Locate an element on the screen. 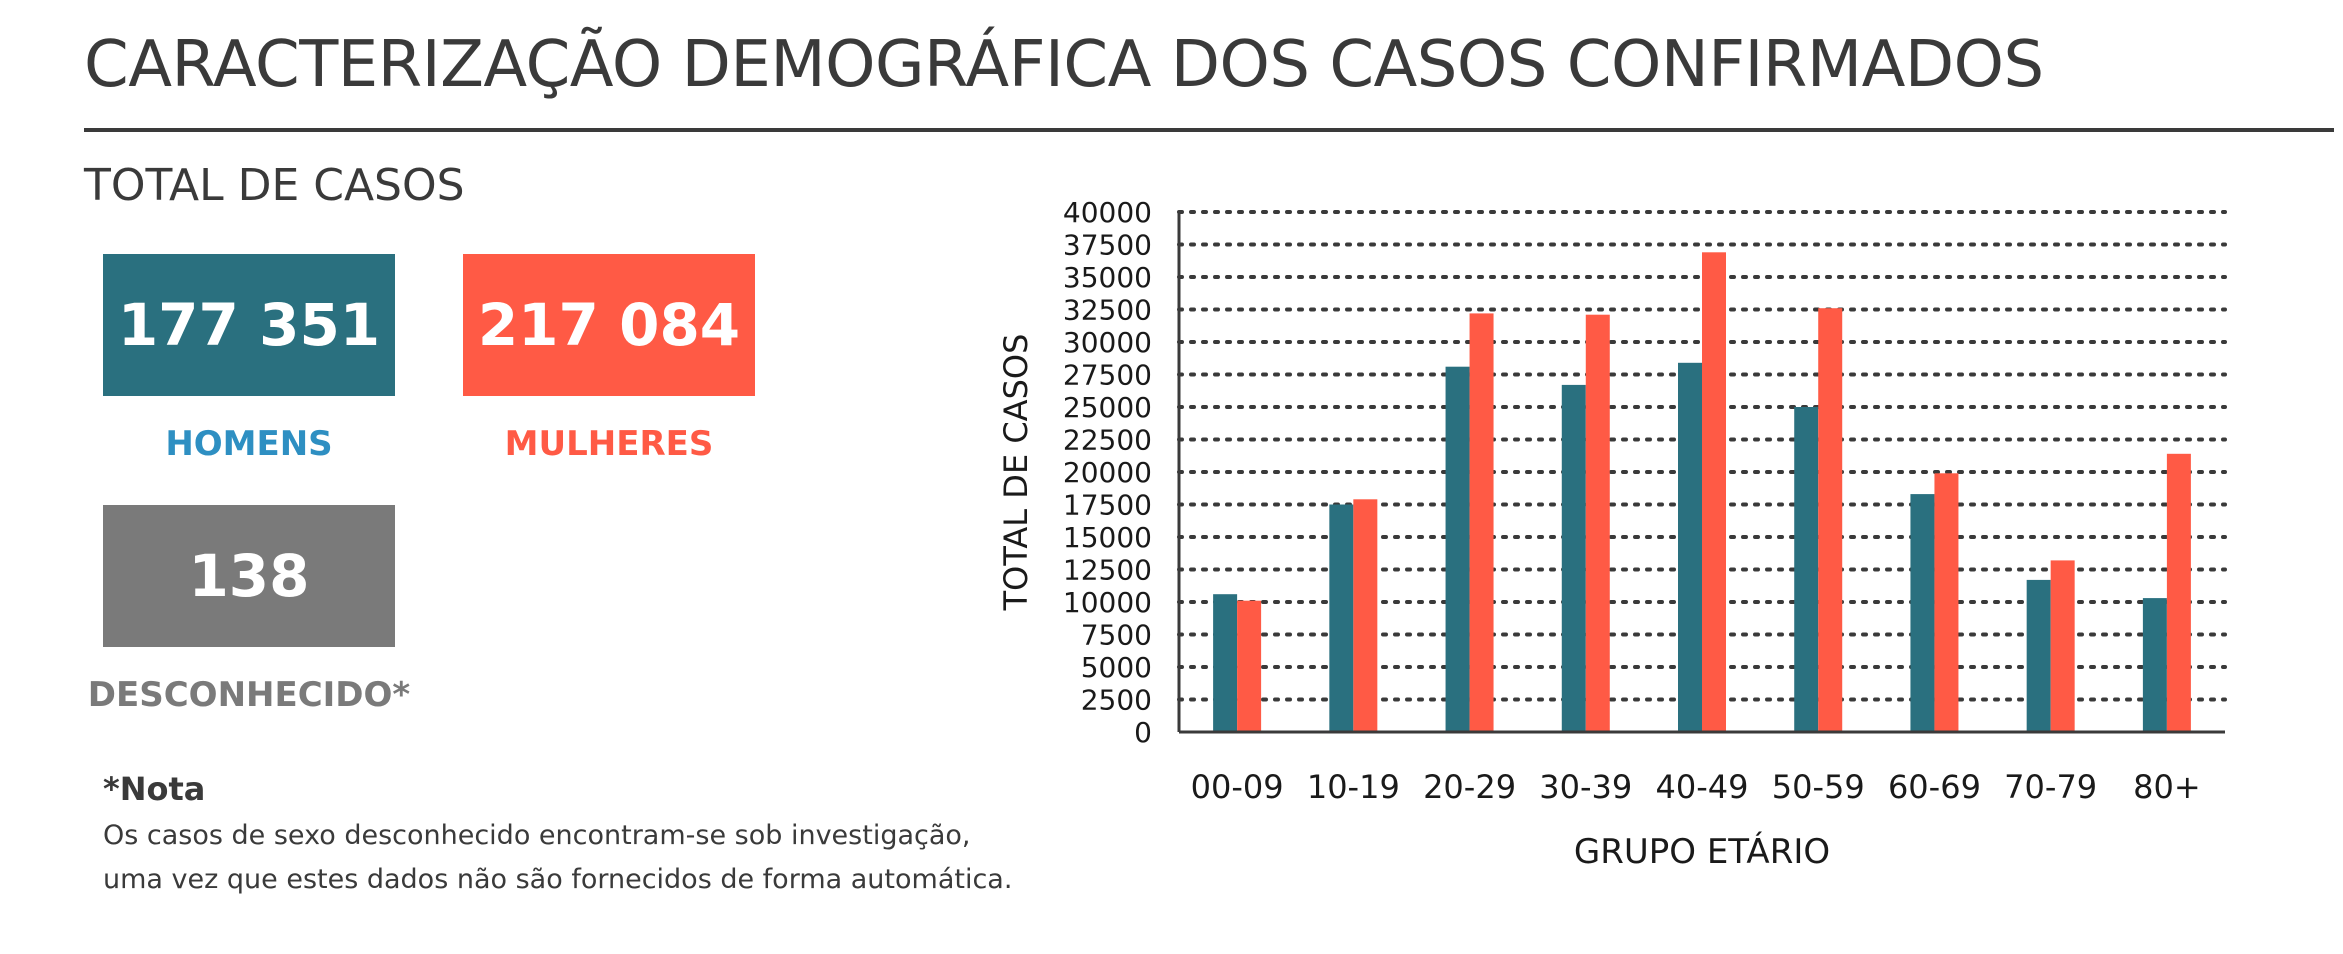  bar-80+-series-2 is located at coordinates (2178, 592).